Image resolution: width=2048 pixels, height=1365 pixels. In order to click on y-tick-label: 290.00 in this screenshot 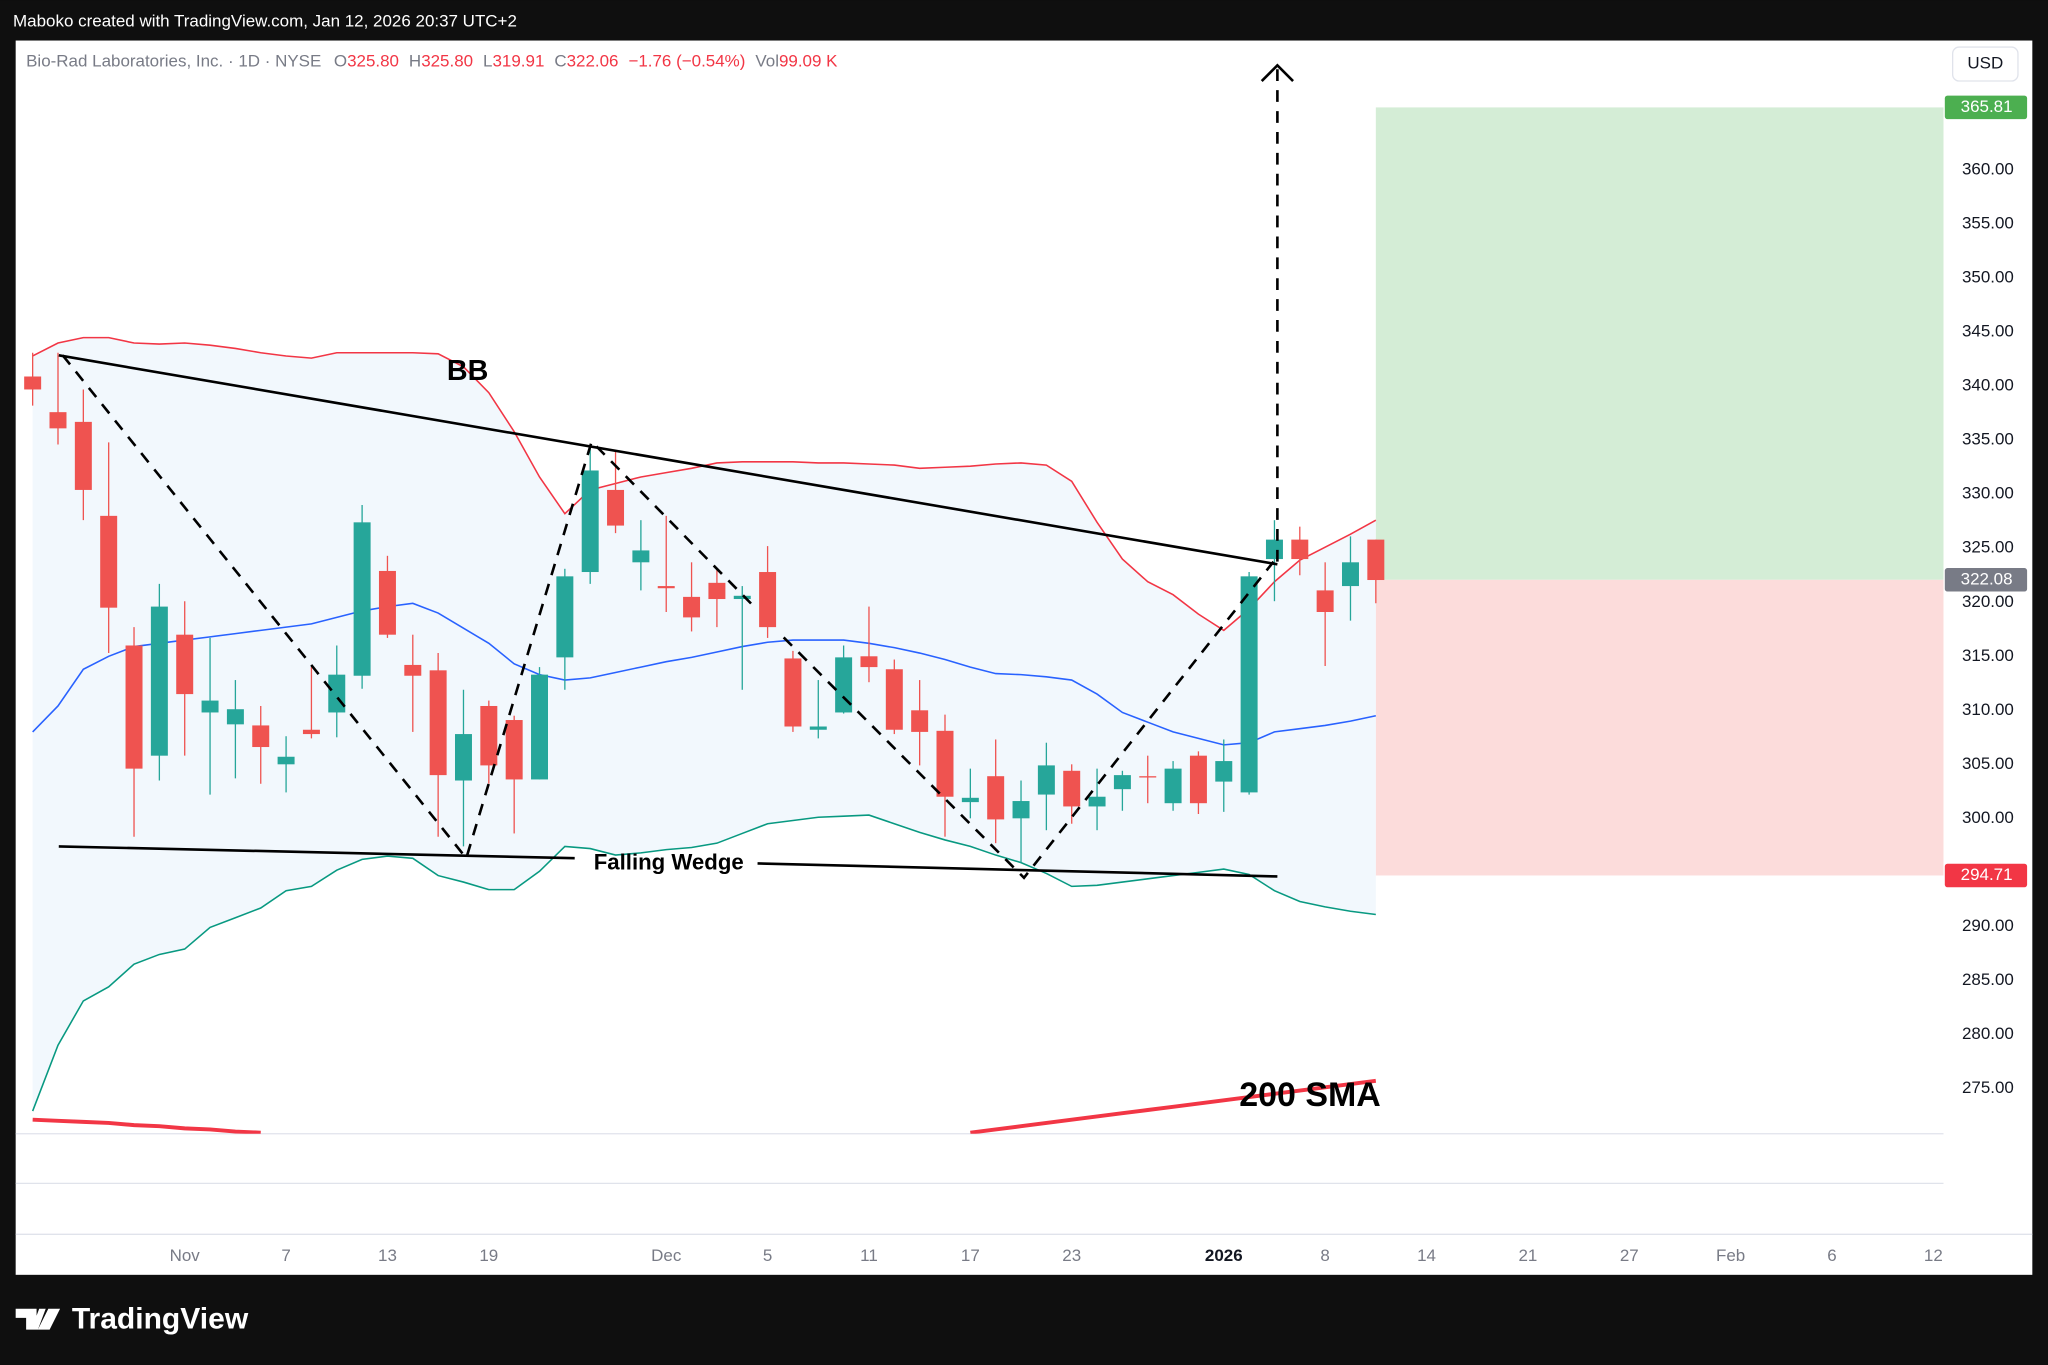, I will do `click(1988, 925)`.